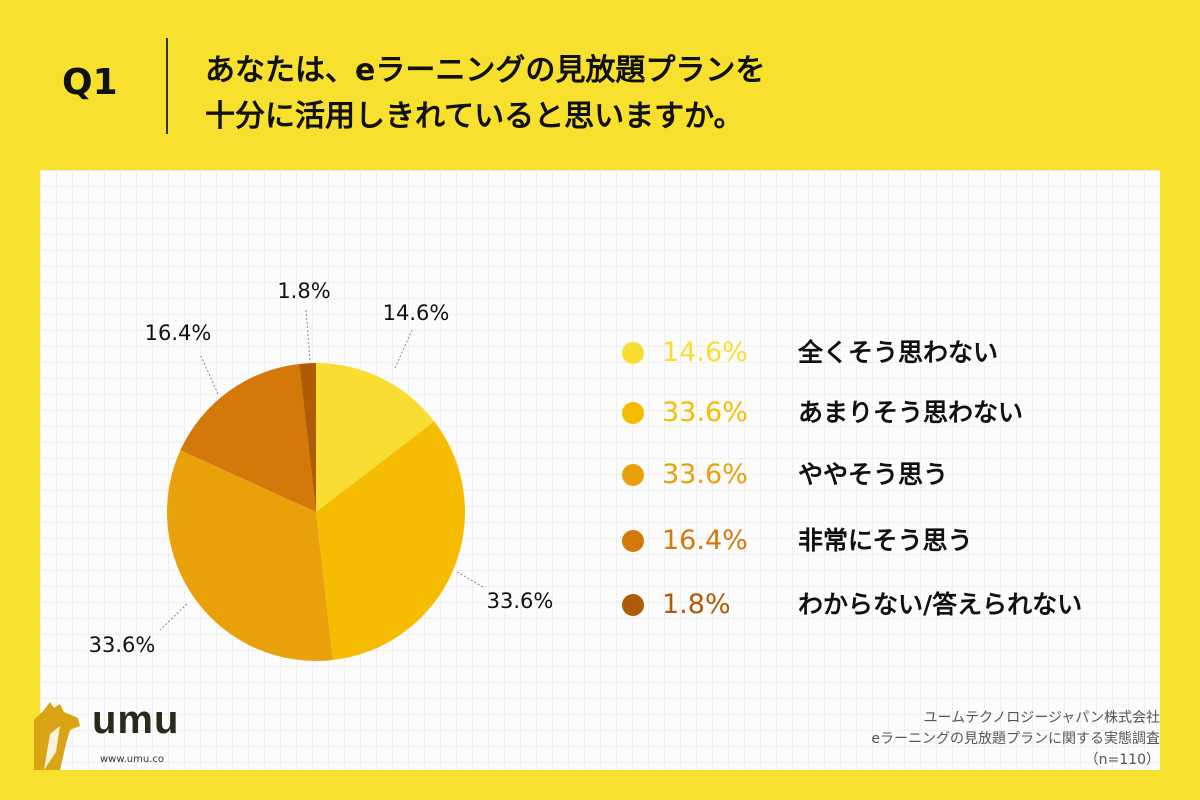  What do you see at coordinates (1122, 760) in the screenshot?
I see `source-sample: （n=110）` at bounding box center [1122, 760].